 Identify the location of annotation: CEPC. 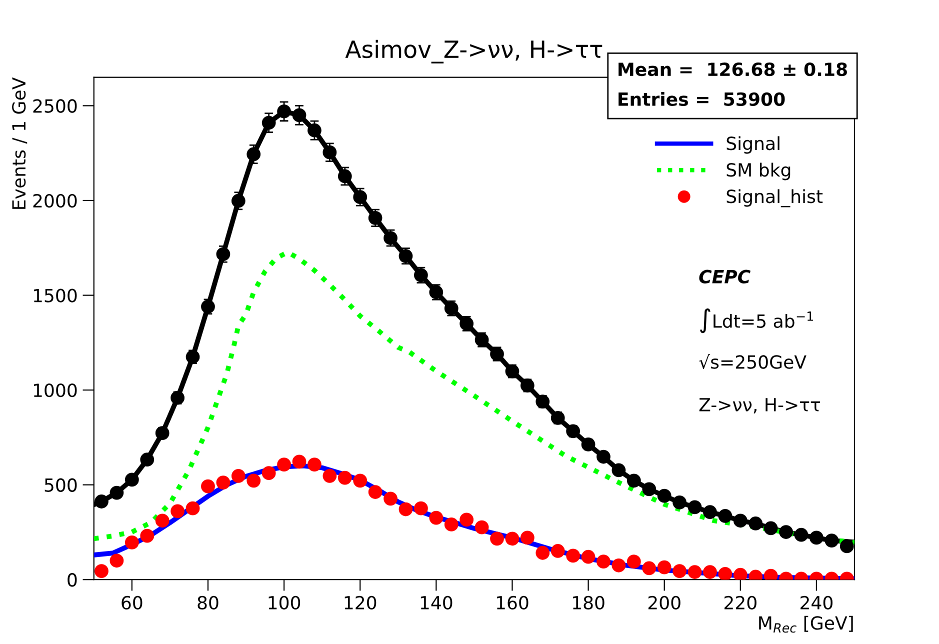
(724, 277).